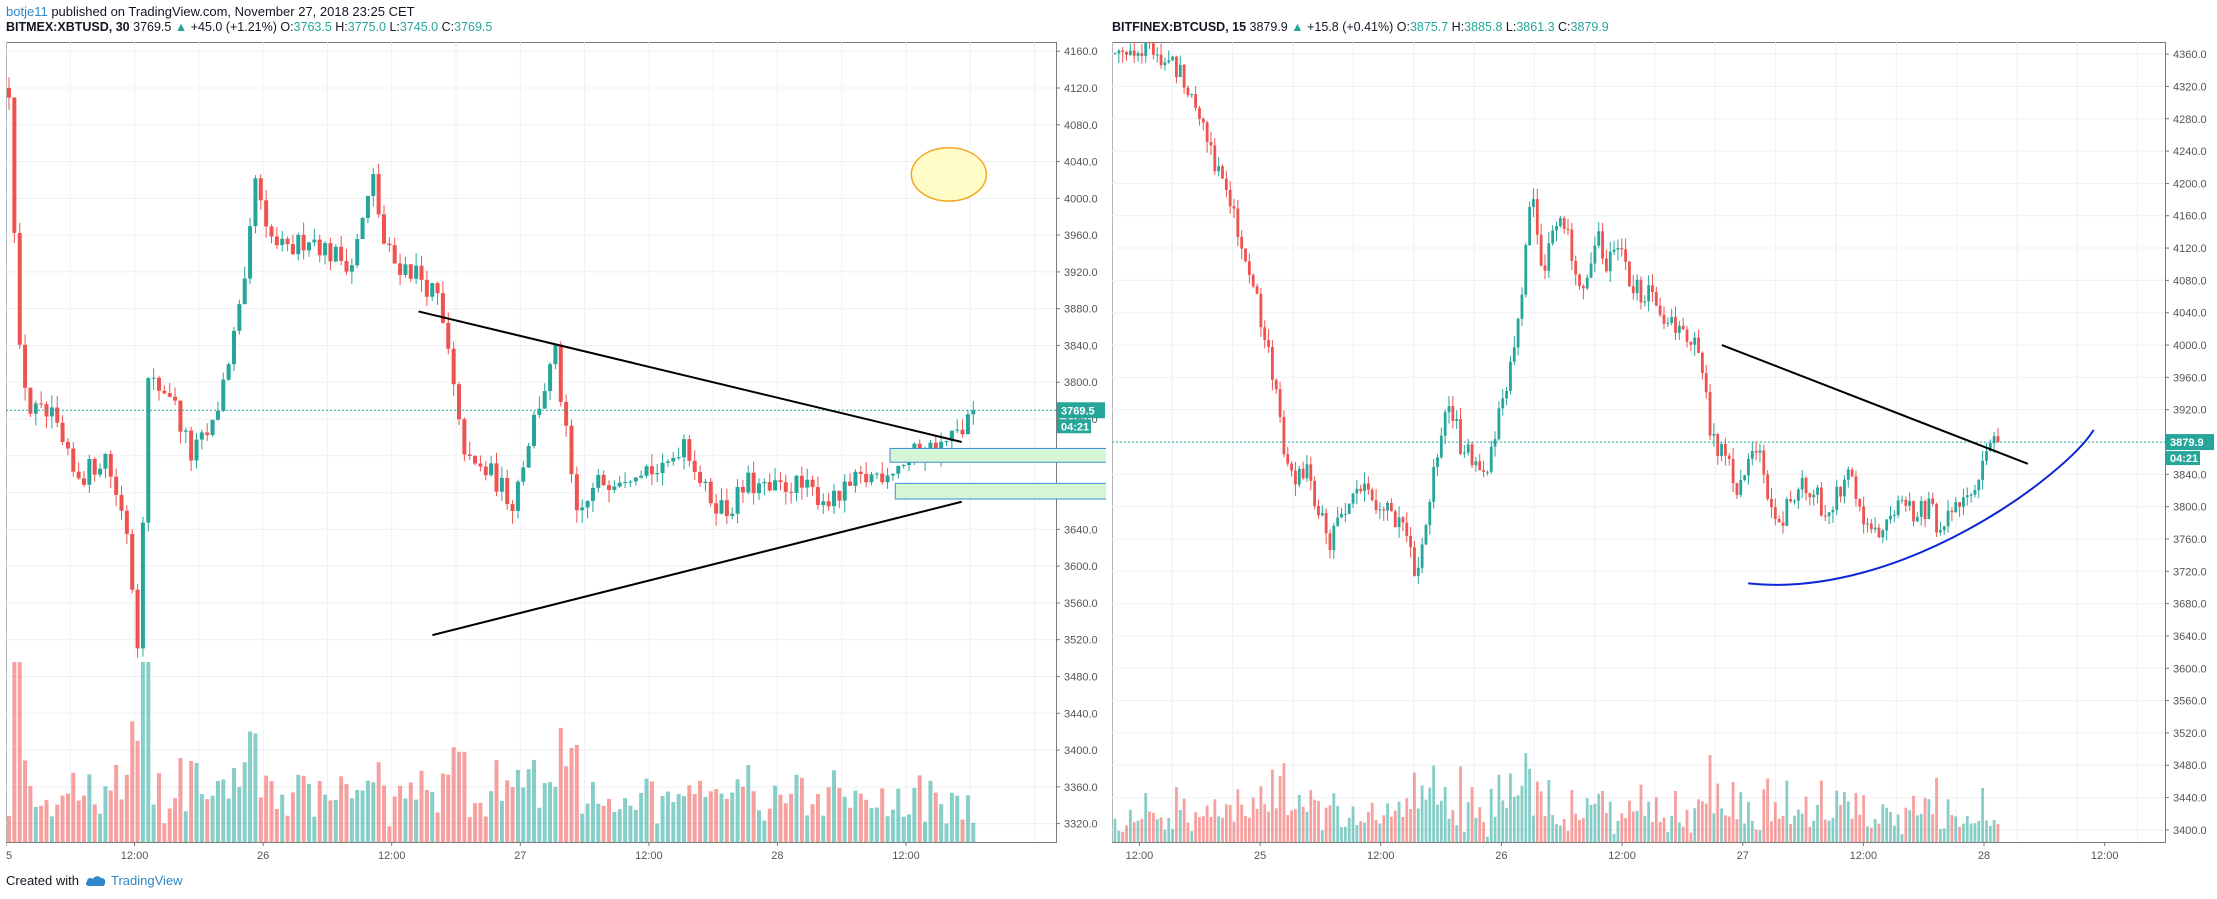 The image size is (2217, 899). What do you see at coordinates (2105, 855) in the screenshot?
I see `x-tick-label: 12:00` at bounding box center [2105, 855].